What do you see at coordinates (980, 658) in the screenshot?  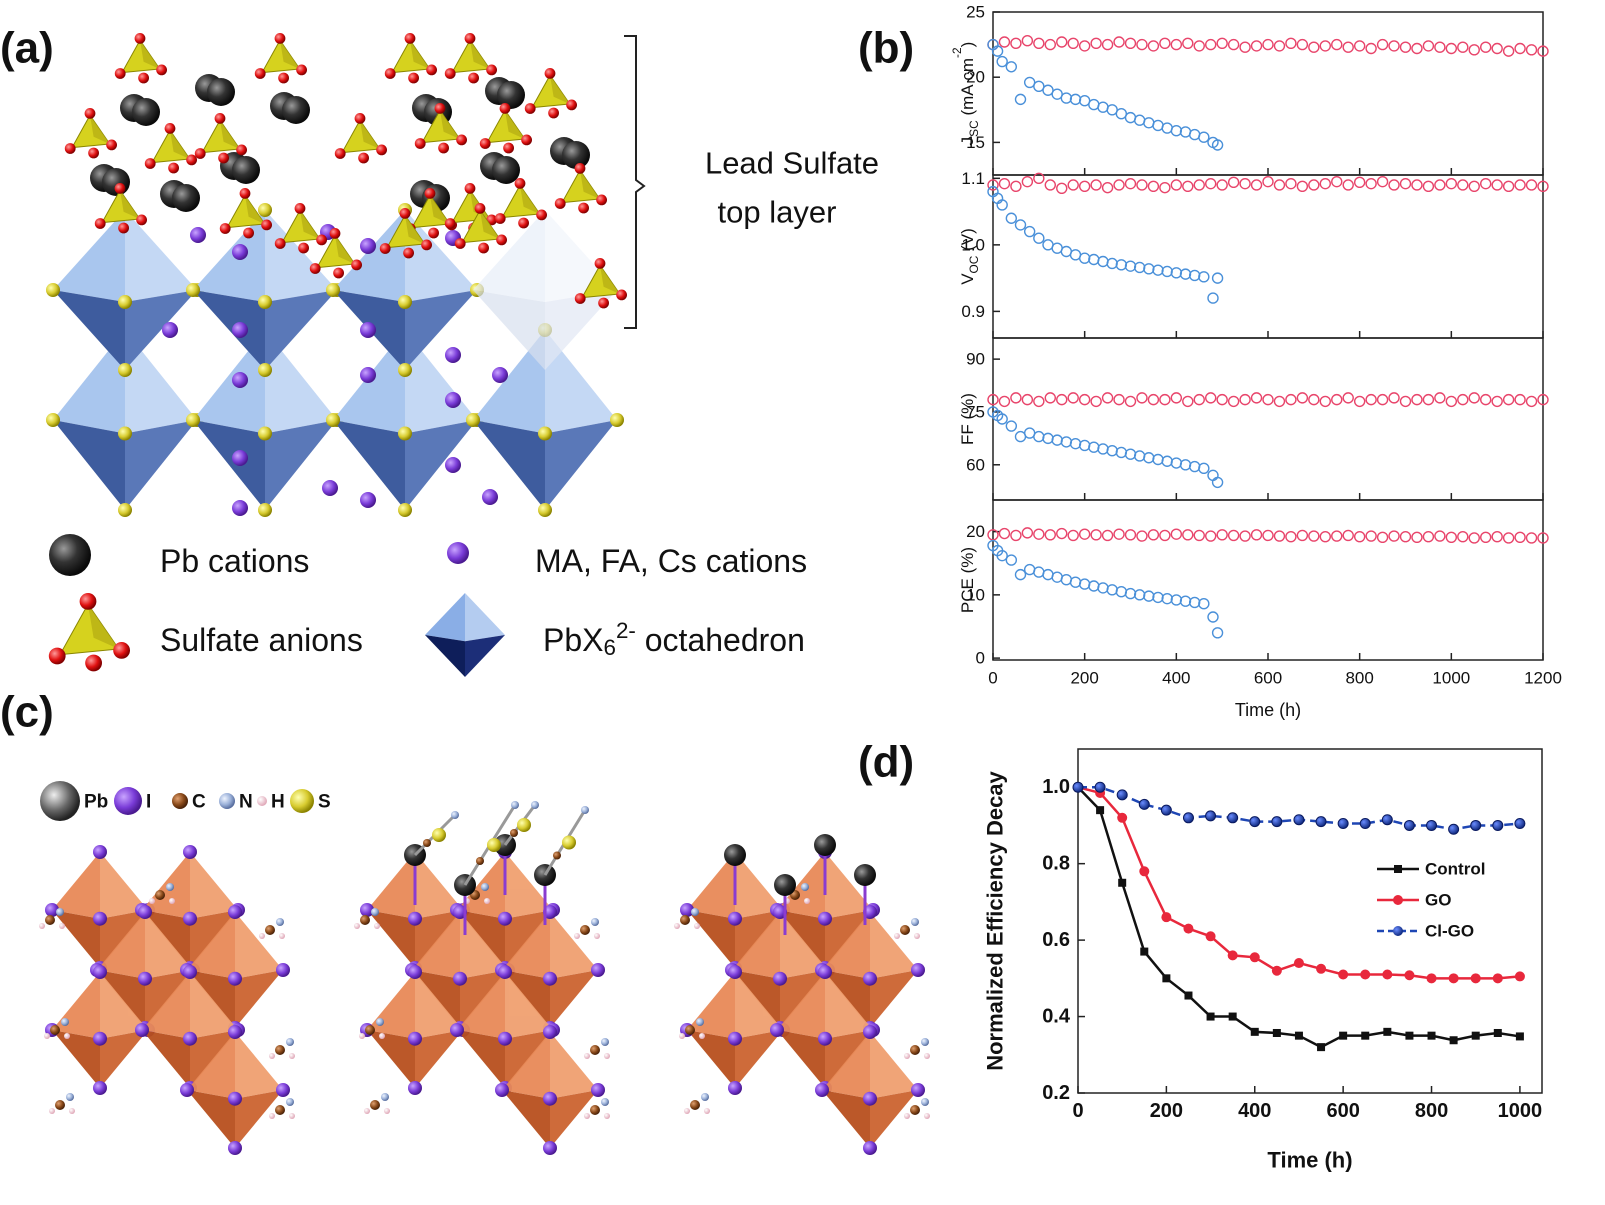 I see `y-tick-label: 0` at bounding box center [980, 658].